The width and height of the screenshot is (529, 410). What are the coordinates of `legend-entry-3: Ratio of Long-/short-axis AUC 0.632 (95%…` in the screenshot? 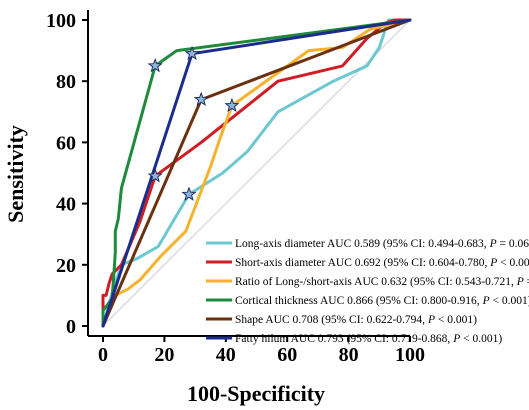 It's located at (382, 282).